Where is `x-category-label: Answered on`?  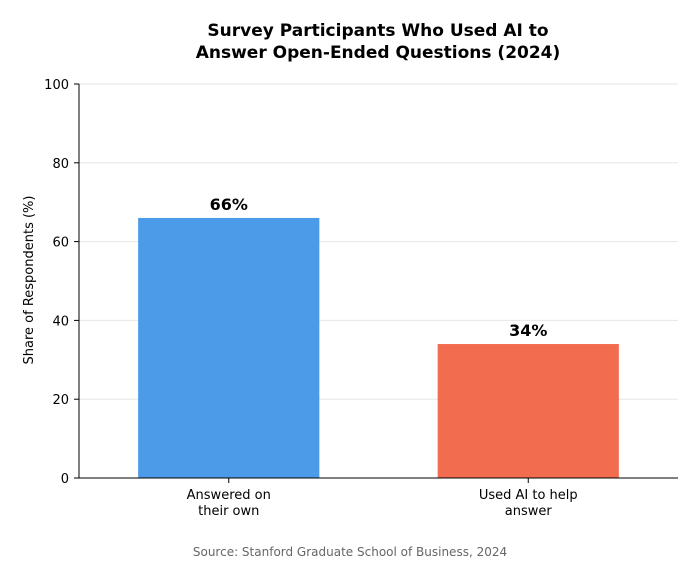 x-category-label: Answered on is located at coordinates (229, 495).